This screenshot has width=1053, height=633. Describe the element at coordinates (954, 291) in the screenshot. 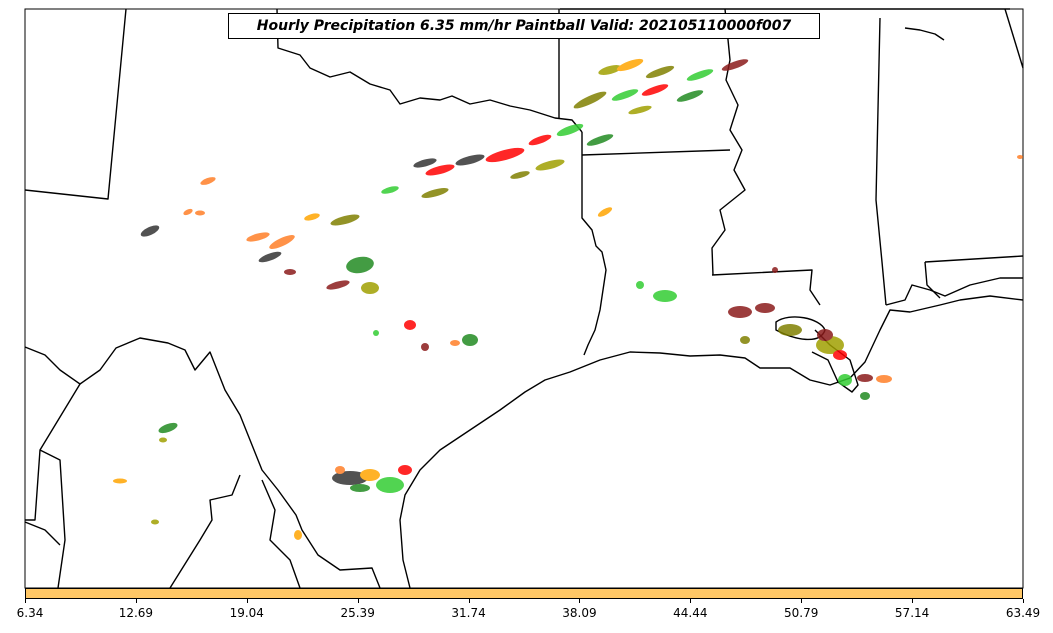

I see `coastline-florida` at that location.